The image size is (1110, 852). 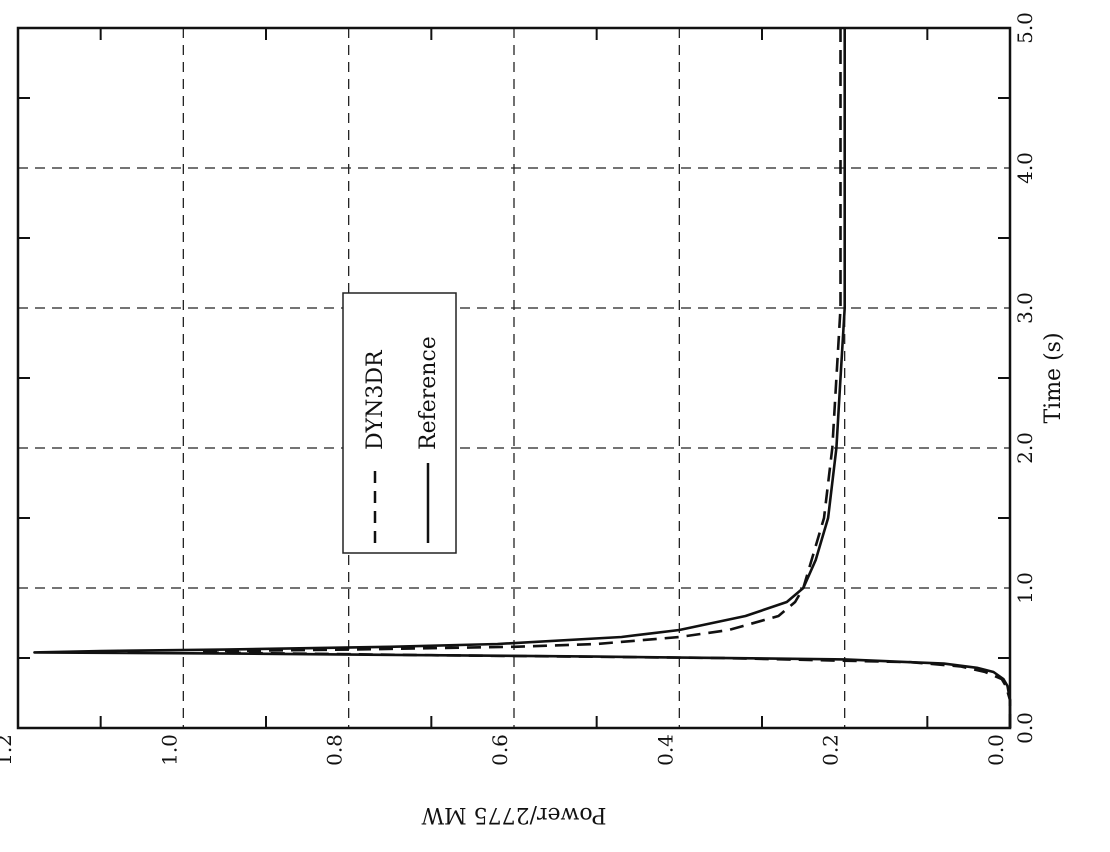 What do you see at coordinates (1025, 728) in the screenshot?
I see `x-tick-label: 0.0` at bounding box center [1025, 728].